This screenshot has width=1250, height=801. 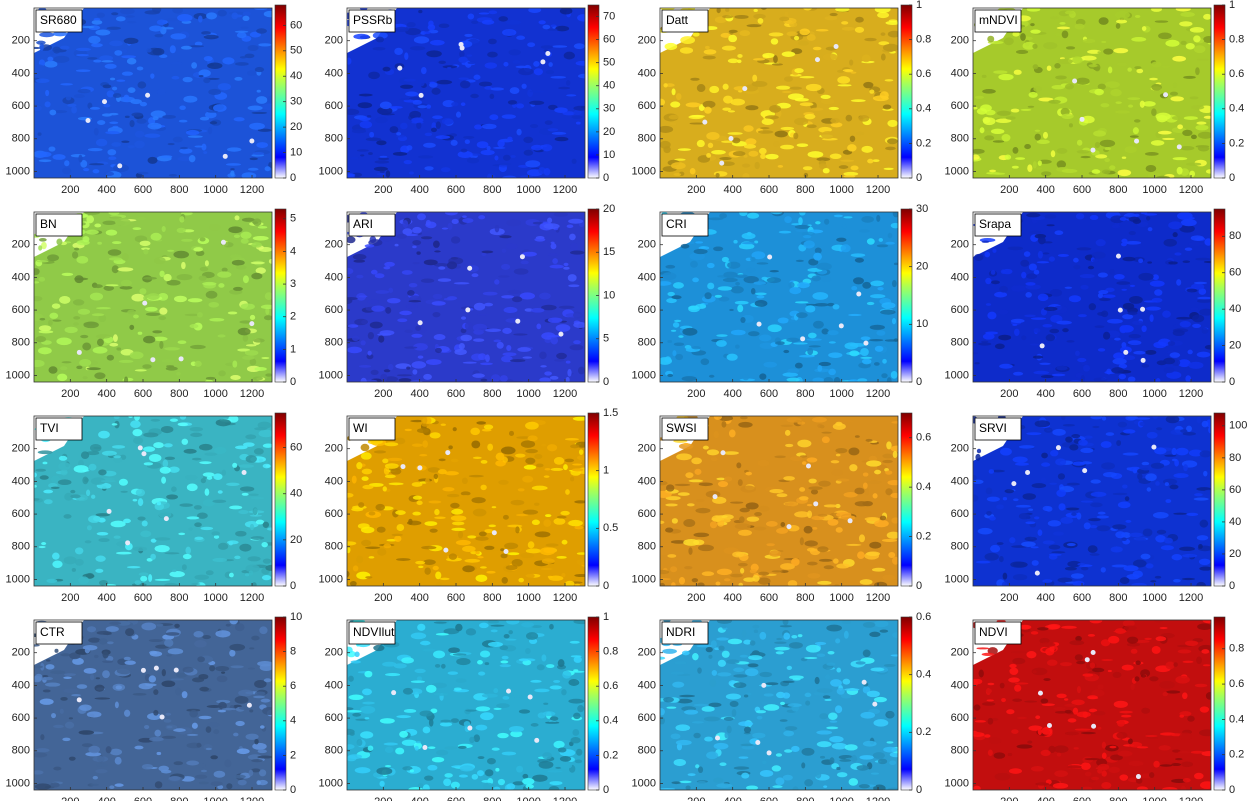 I want to click on colorbar-tick-label: 0.6, so click(x=610, y=686).